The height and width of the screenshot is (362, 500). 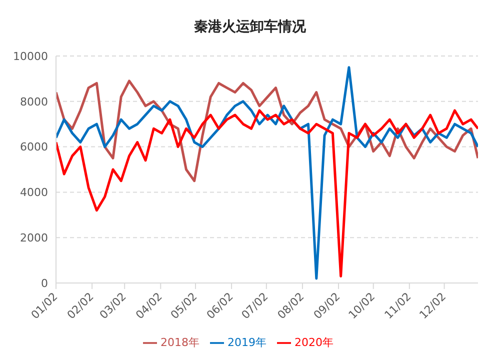 What do you see at coordinates (34, 238) in the screenshot?
I see `y-tick-label: 2000` at bounding box center [34, 238].